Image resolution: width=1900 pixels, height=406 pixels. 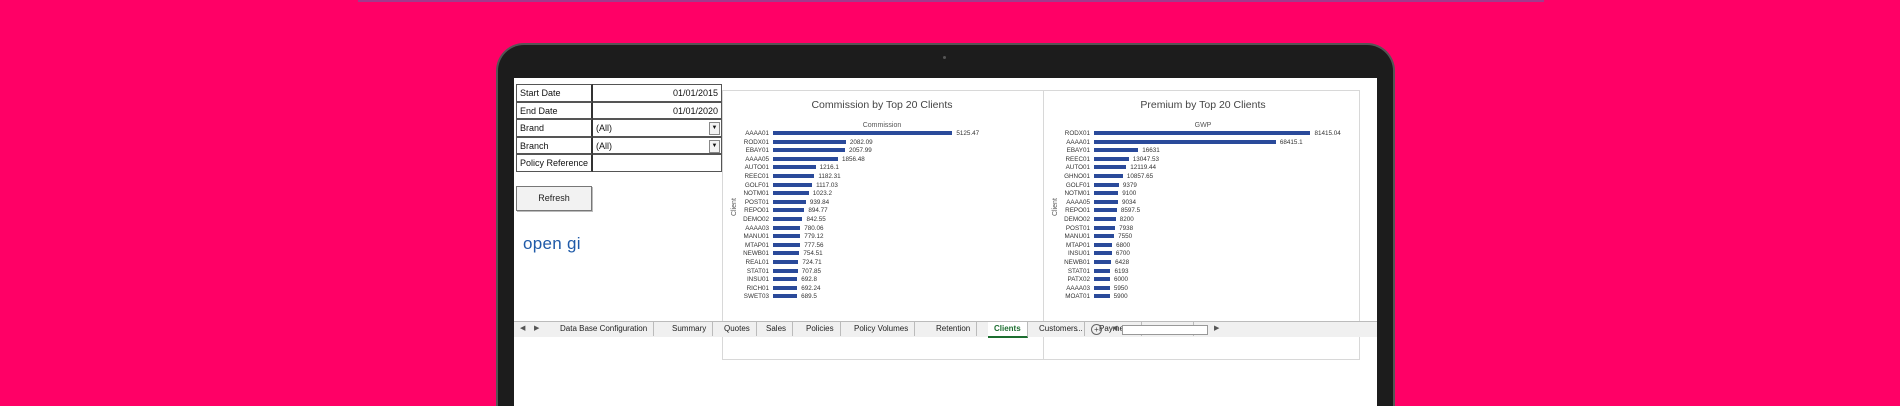 I want to click on bar-row: NEWB01 754.51, so click(x=882, y=253).